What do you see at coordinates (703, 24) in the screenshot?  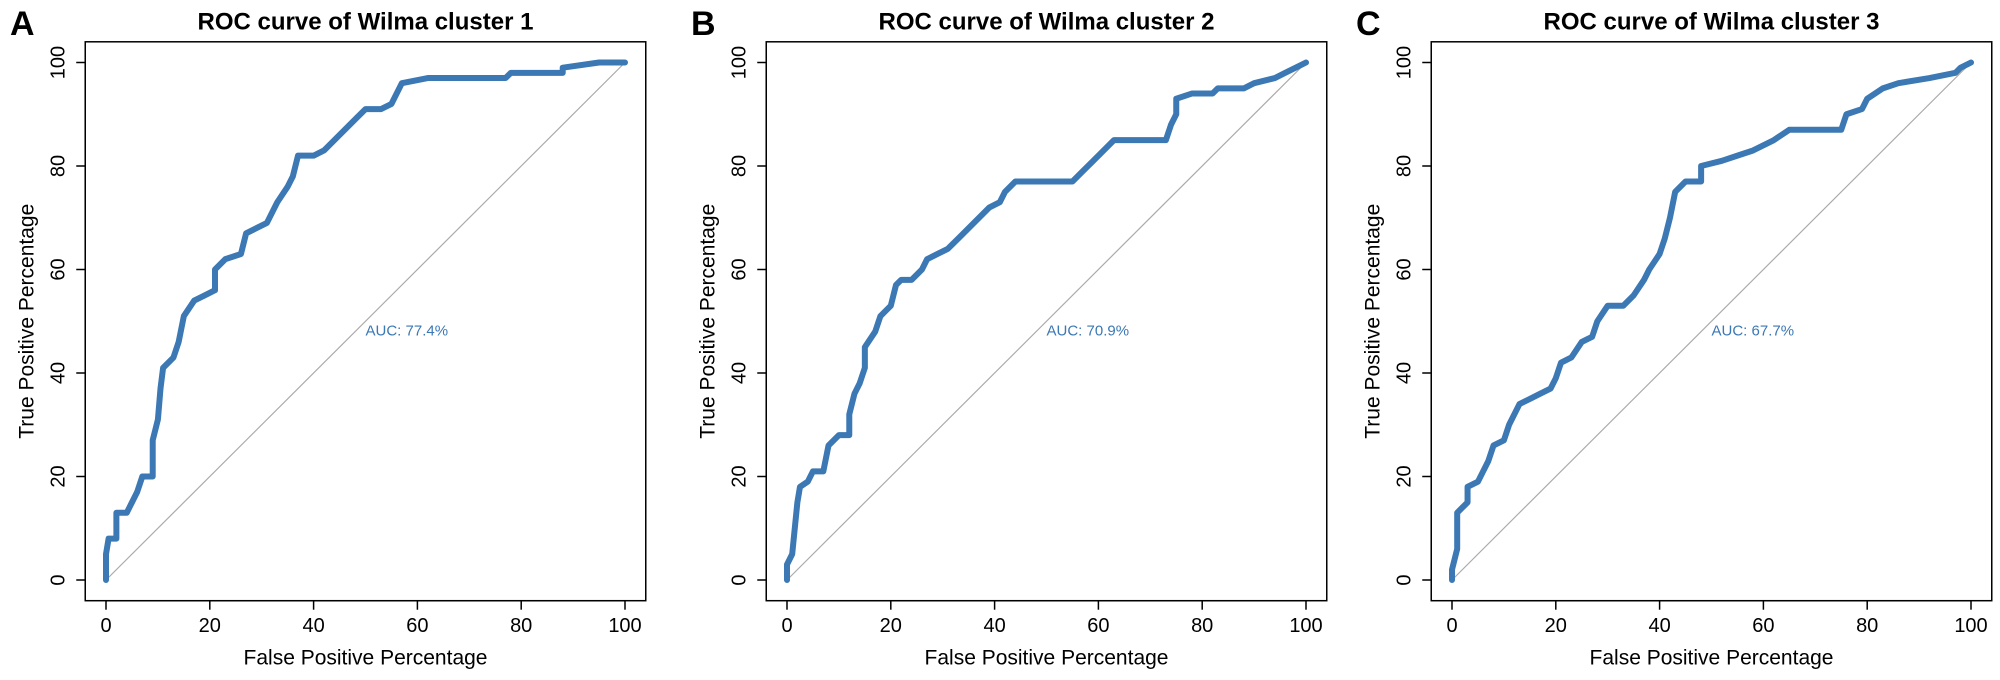 I see `panel-label: B` at bounding box center [703, 24].